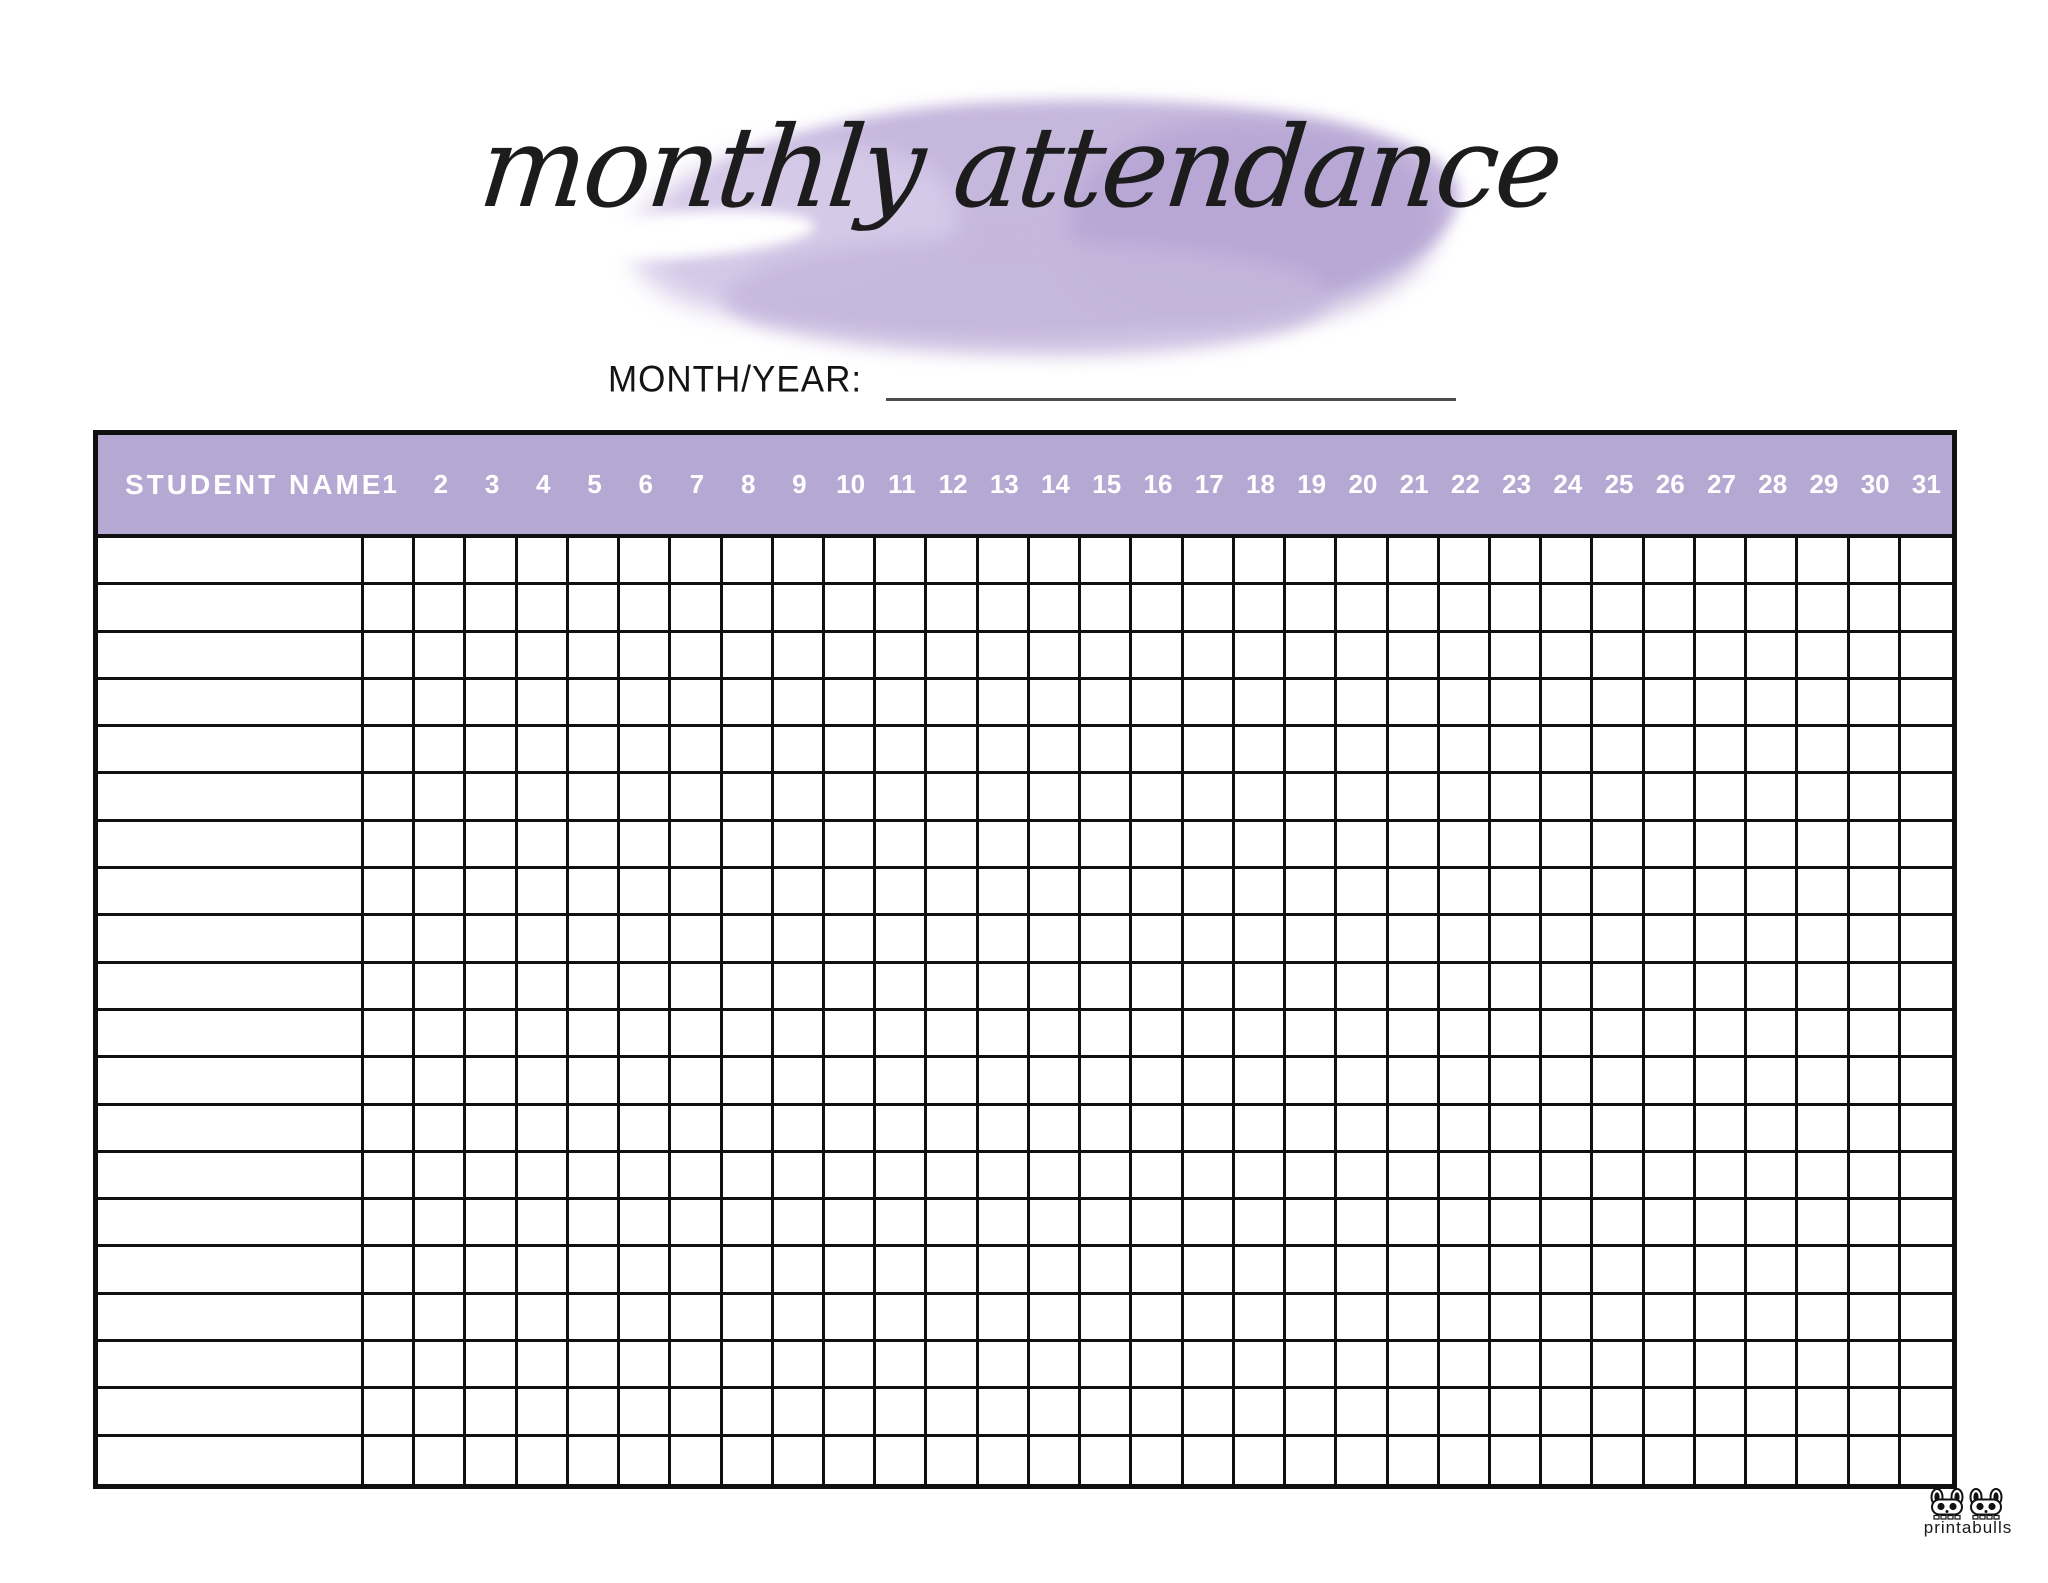 Image resolution: width=2048 pixels, height=1583 pixels. I want to click on day-header: 6, so click(645, 484).